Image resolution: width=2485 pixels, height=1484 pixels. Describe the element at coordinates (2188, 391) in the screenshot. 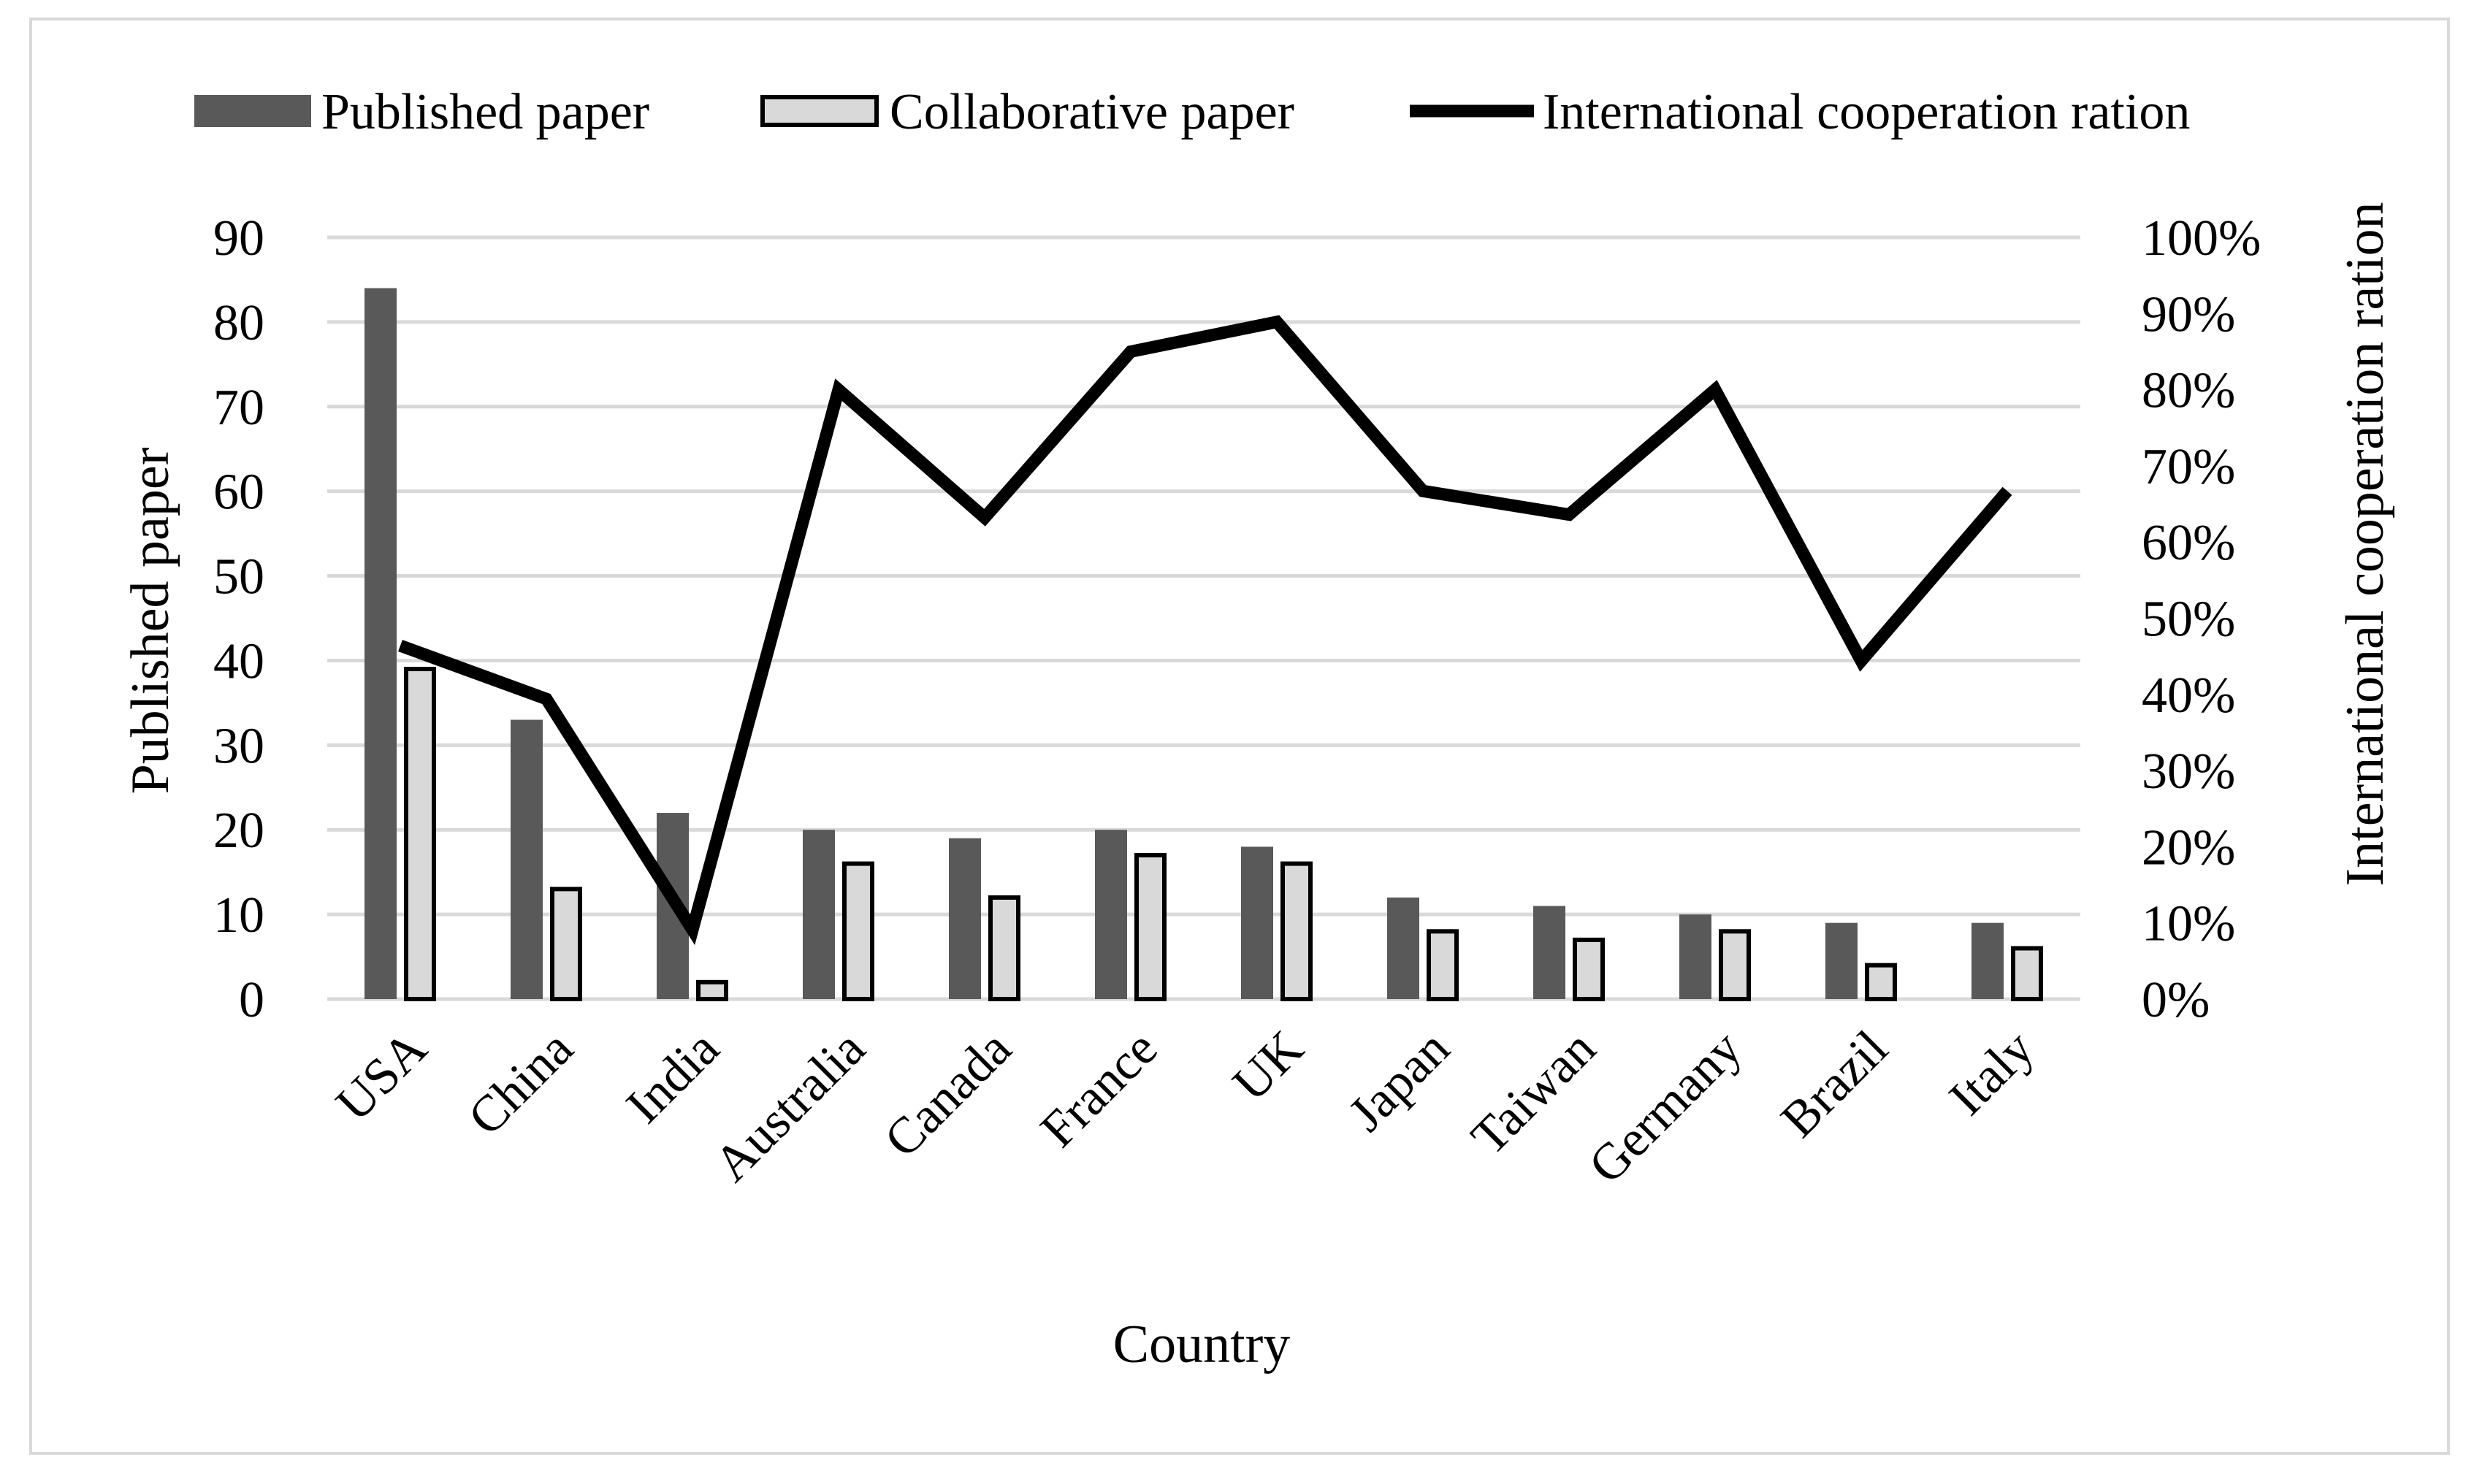

I see `y2-tick-label: 80%` at that location.